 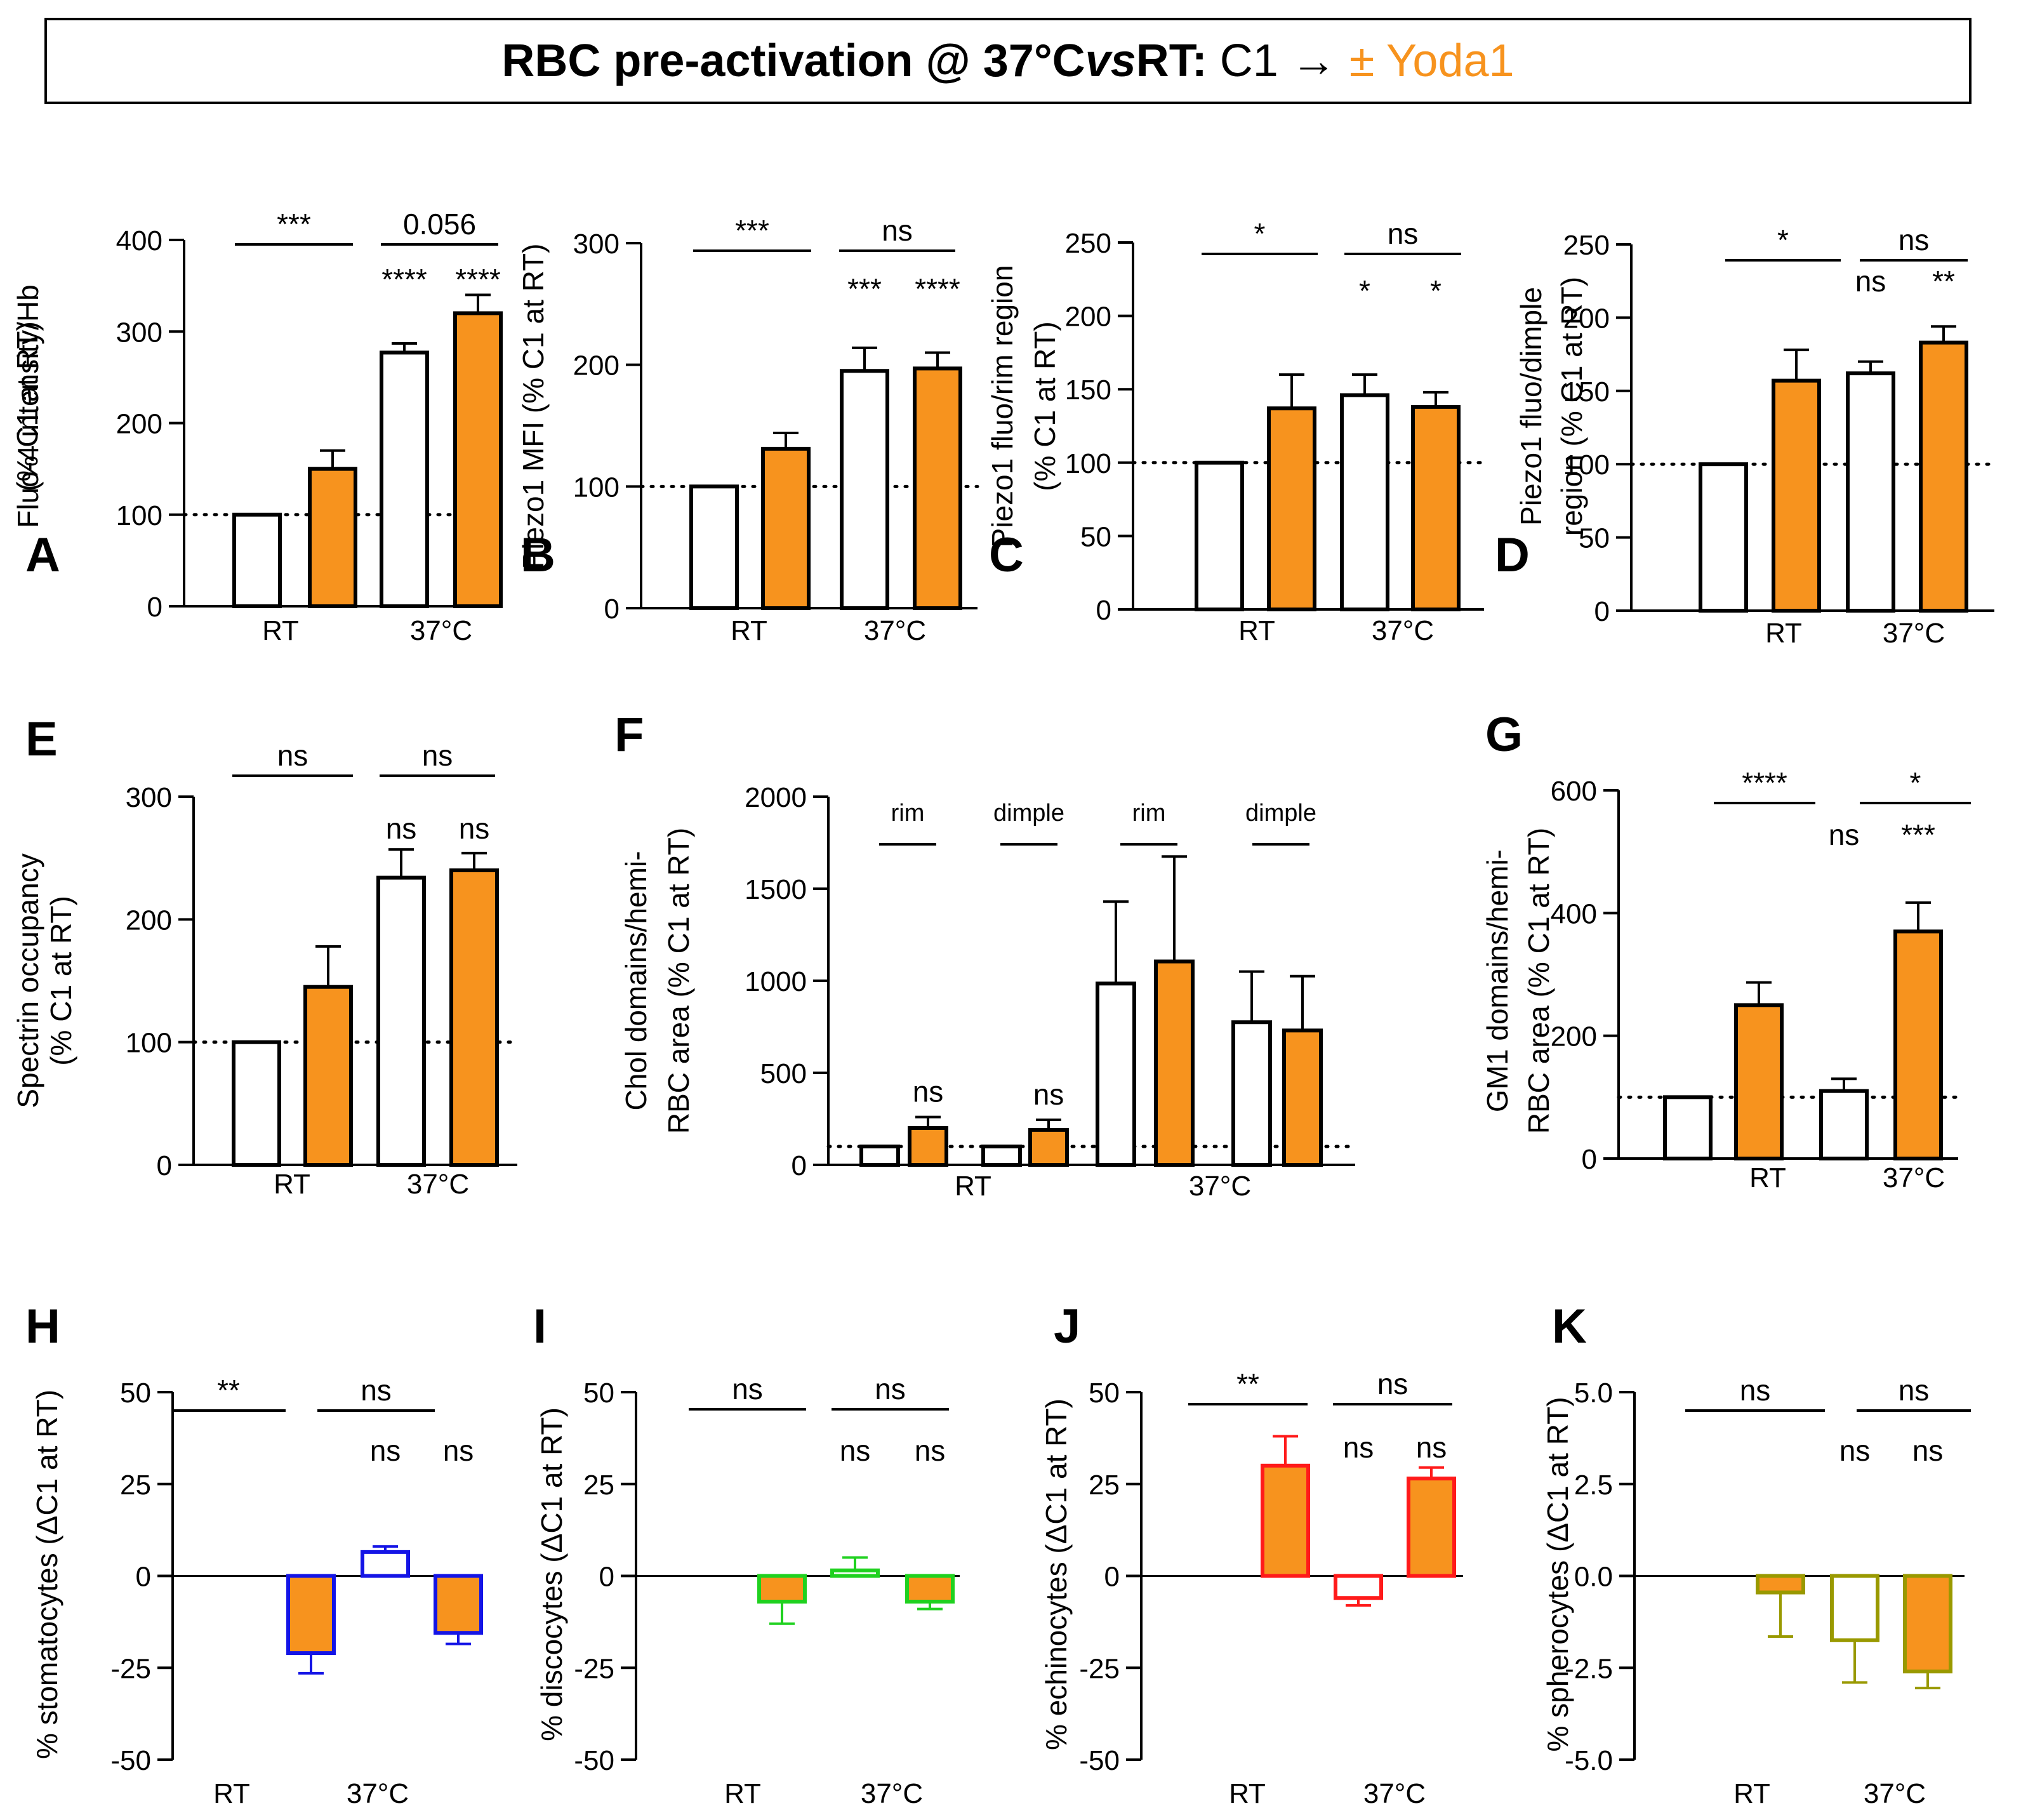 What do you see at coordinates (1539, 981) in the screenshot?
I see `y-axis-label: RBC area (% C1 at RT)` at bounding box center [1539, 981].